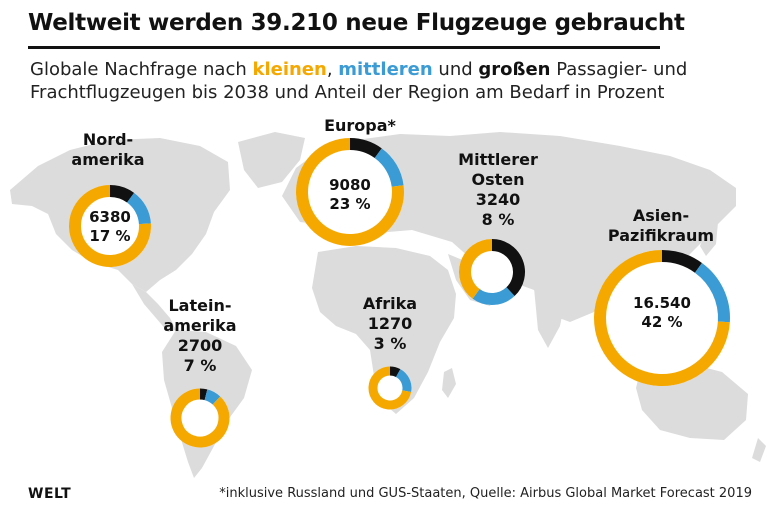 This screenshot has width=780, height=520. Describe the element at coordinates (662, 303) in the screenshot. I see `region-value: 16.540` at that location.